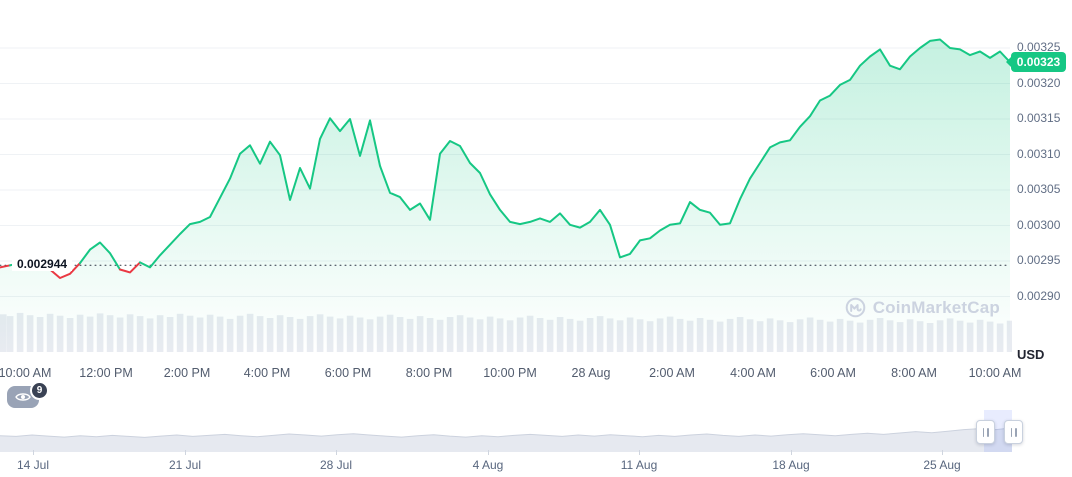  What do you see at coordinates (1039, 154) in the screenshot?
I see `y-axis-label: 0.00310` at bounding box center [1039, 154].